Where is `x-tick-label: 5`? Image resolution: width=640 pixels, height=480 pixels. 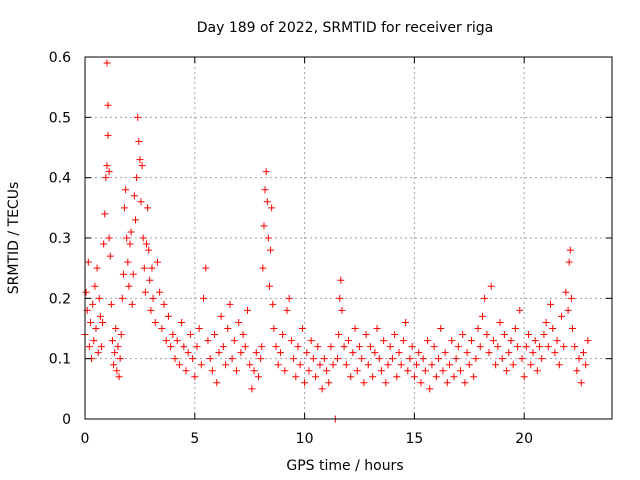 x-tick-label: 5 is located at coordinates (194, 439).